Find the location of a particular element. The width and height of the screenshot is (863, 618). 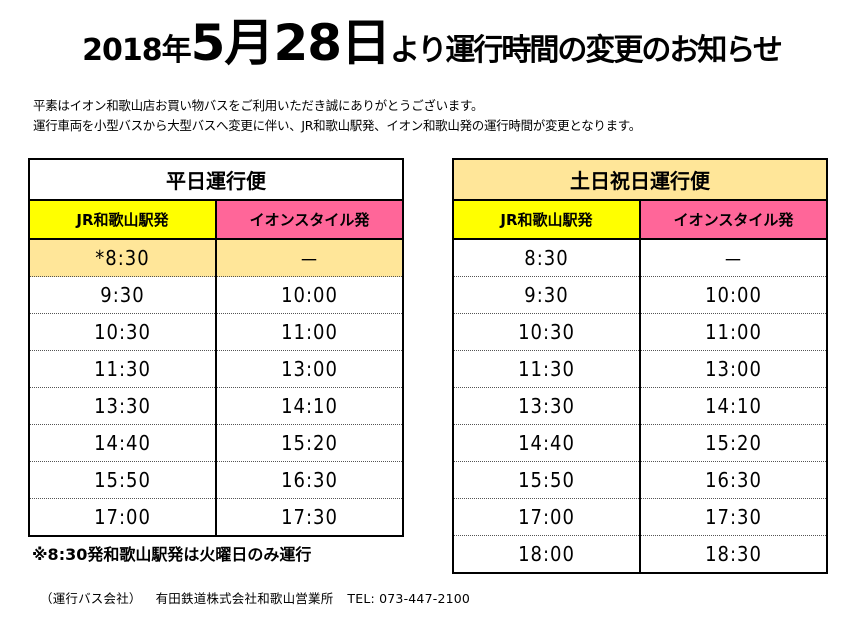

footer-tel: TEL: 073-447-2100 is located at coordinates (409, 598).